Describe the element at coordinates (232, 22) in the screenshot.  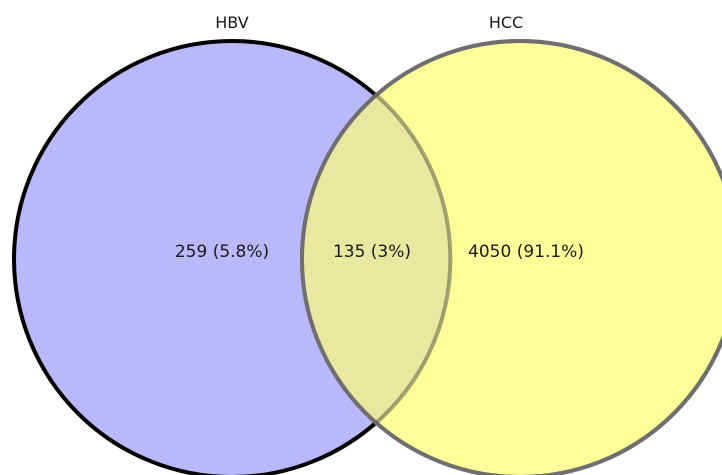
I see `hbv-set-label: HBV` at that location.